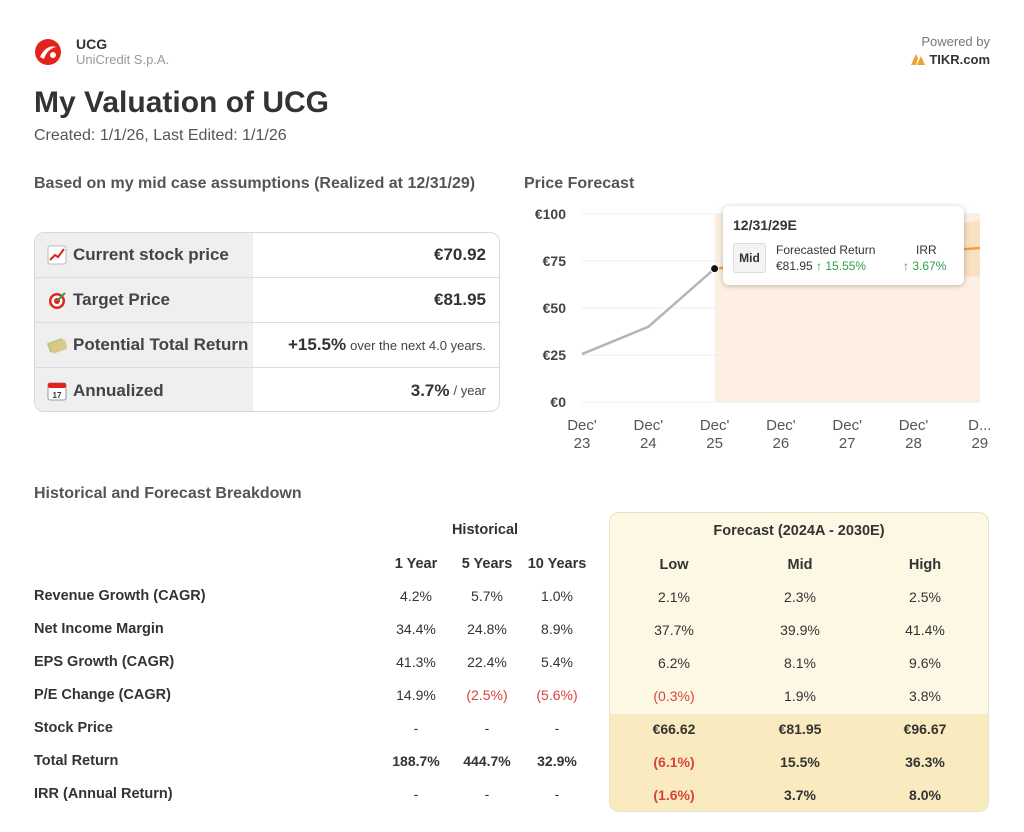 Image resolution: width=1024 pixels, height=832 pixels. What do you see at coordinates (416, 662) in the screenshot?
I see `historical-cell: 41.3%` at bounding box center [416, 662].